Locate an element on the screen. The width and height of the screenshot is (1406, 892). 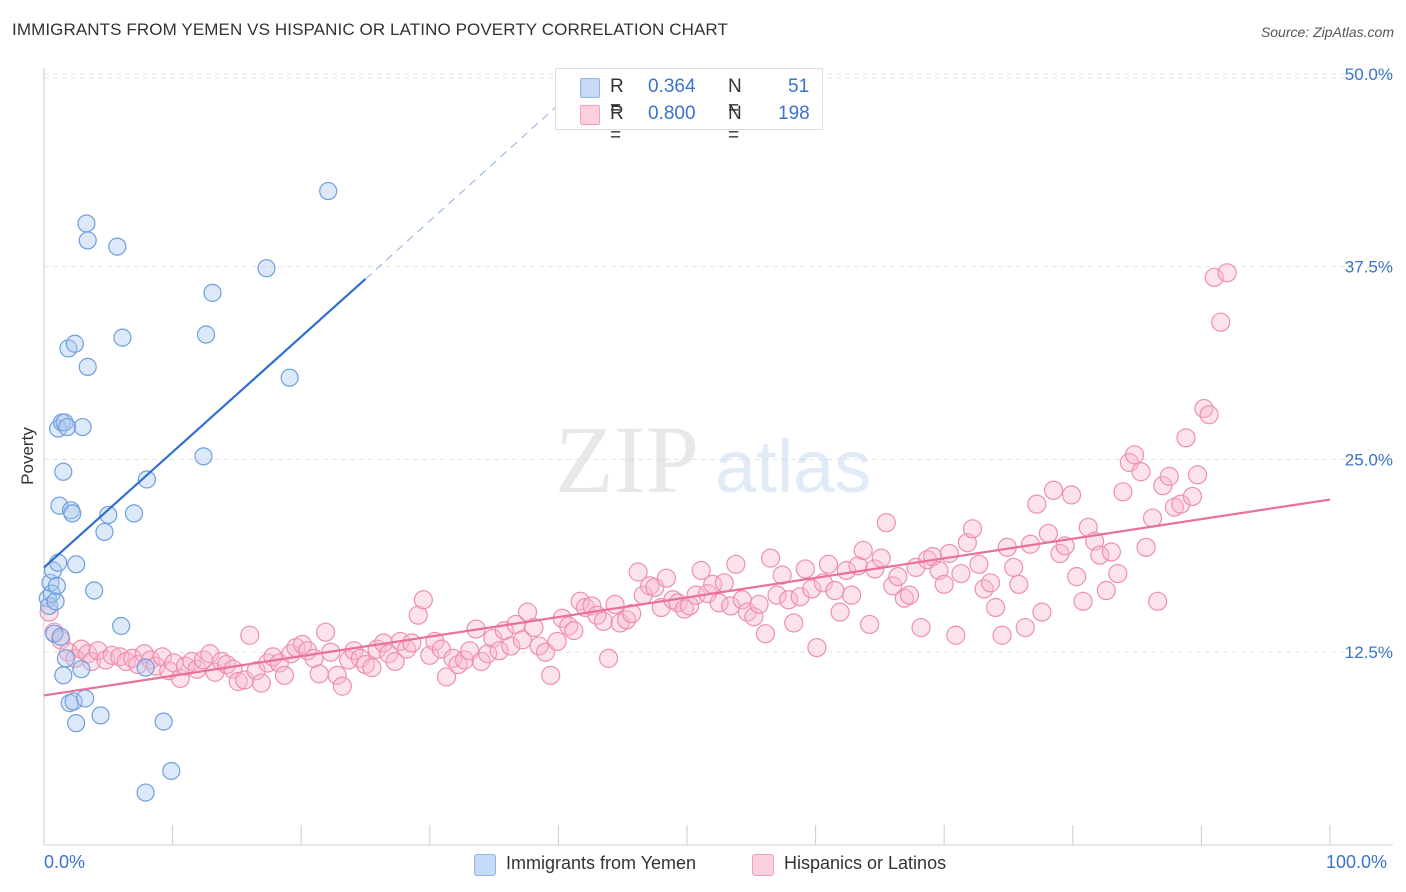
legend-n-value: 198 is located at coordinates (794, 113).